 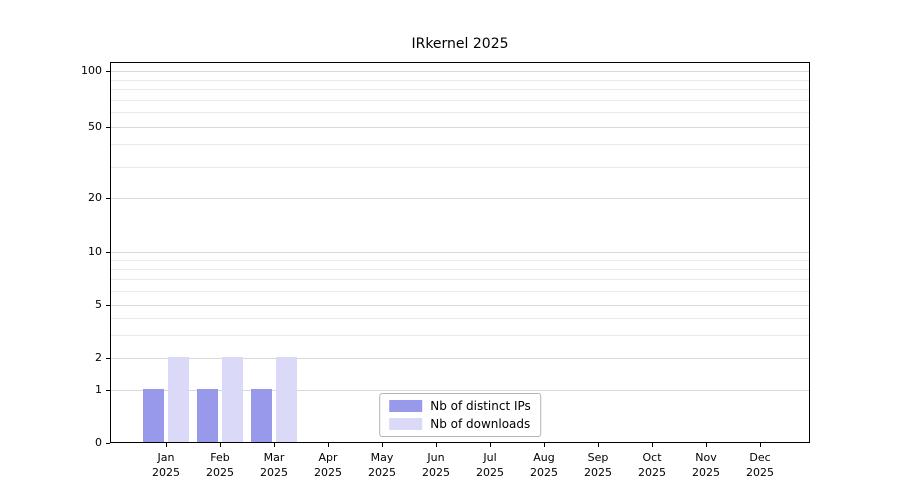 I want to click on x-axis-tick-label: Jan 2025, so click(x=166, y=465).